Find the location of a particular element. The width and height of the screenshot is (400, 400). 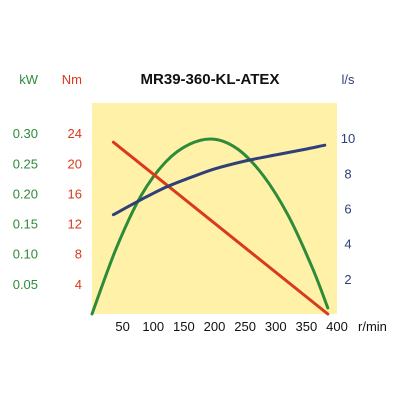

nm-tick-label: 12 is located at coordinates (75, 224).